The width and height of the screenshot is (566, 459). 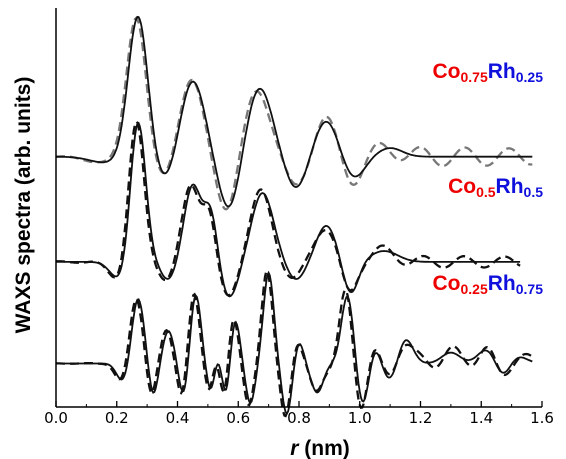 I want to click on sample-label-2: Co0.25Rh0.75, so click(x=488, y=284).